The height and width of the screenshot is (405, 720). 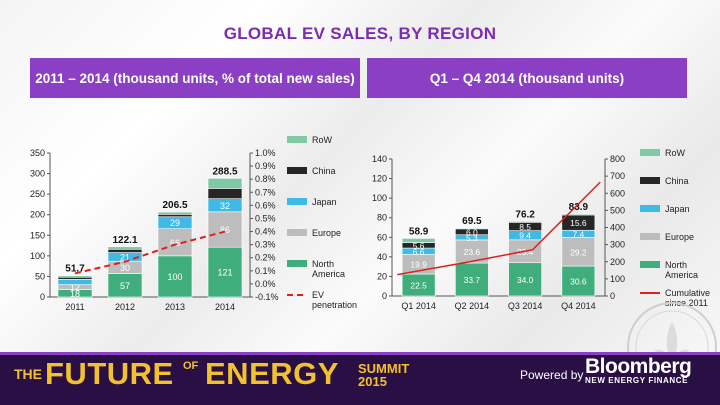 What do you see at coordinates (323, 264) in the screenshot?
I see `legend-label-north-america: North` at bounding box center [323, 264].